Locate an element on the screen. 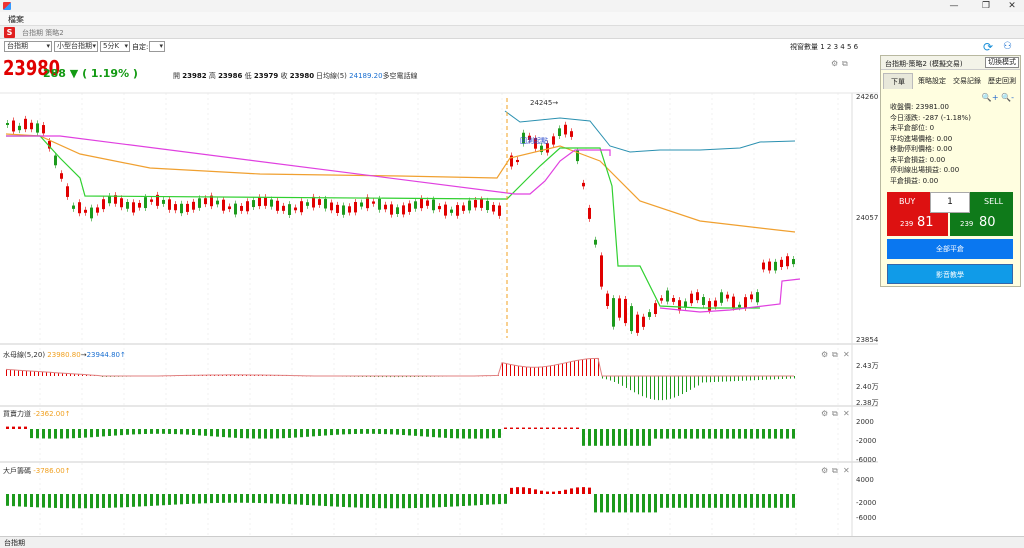 This screenshot has height=548, width=1024. trading-panel-header: 台指期-策略2 (模擬交易) 切換模式 is located at coordinates (950, 63).